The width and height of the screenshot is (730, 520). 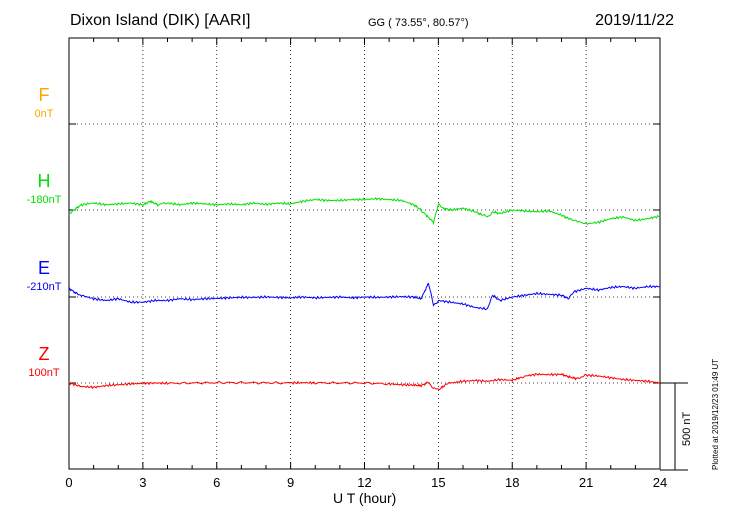 What do you see at coordinates (364, 211) in the screenshot?
I see `series-line-h` at bounding box center [364, 211].